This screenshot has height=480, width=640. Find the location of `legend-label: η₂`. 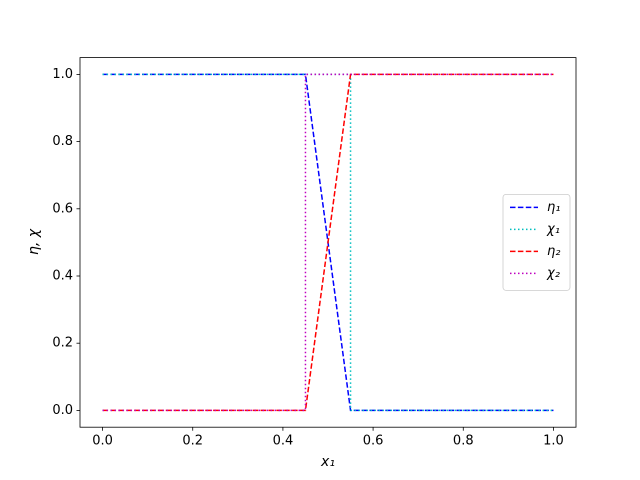

legend-label: η₂ is located at coordinates (553, 251).